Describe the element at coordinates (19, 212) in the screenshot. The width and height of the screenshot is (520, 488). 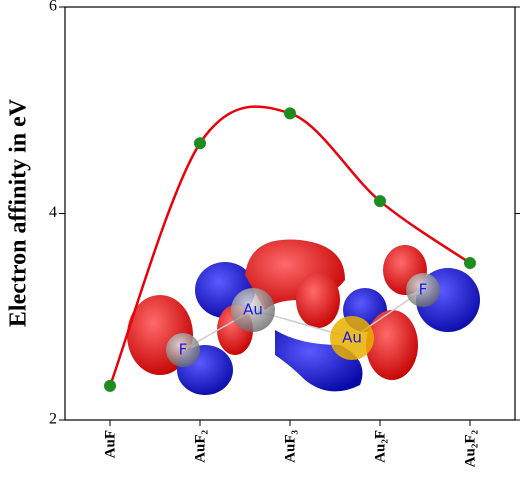
I see `y-axis-label: Electron affinity in eV` at that location.